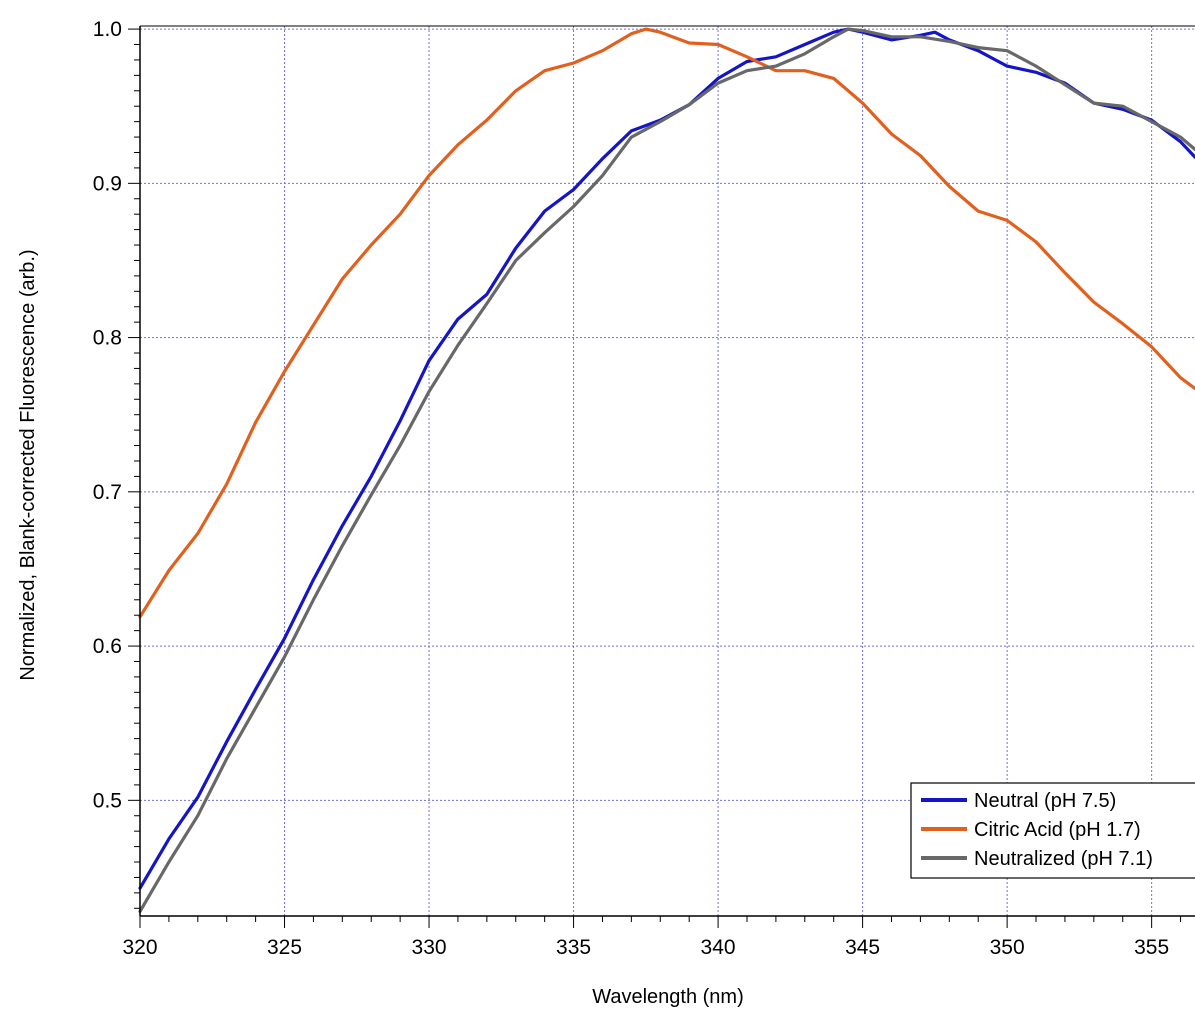  I want to click on legend-label-0: Neutral (pH 7.5), so click(1045, 801).